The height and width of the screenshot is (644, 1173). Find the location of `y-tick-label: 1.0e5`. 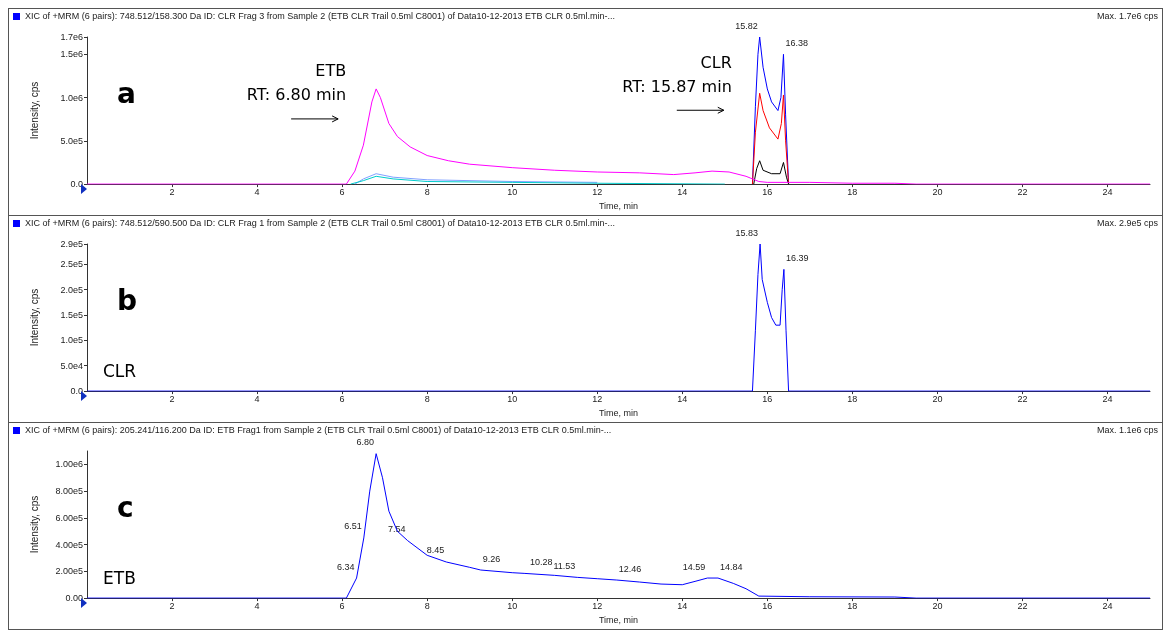

y-tick-label: 1.0e5 is located at coordinates (71, 340).